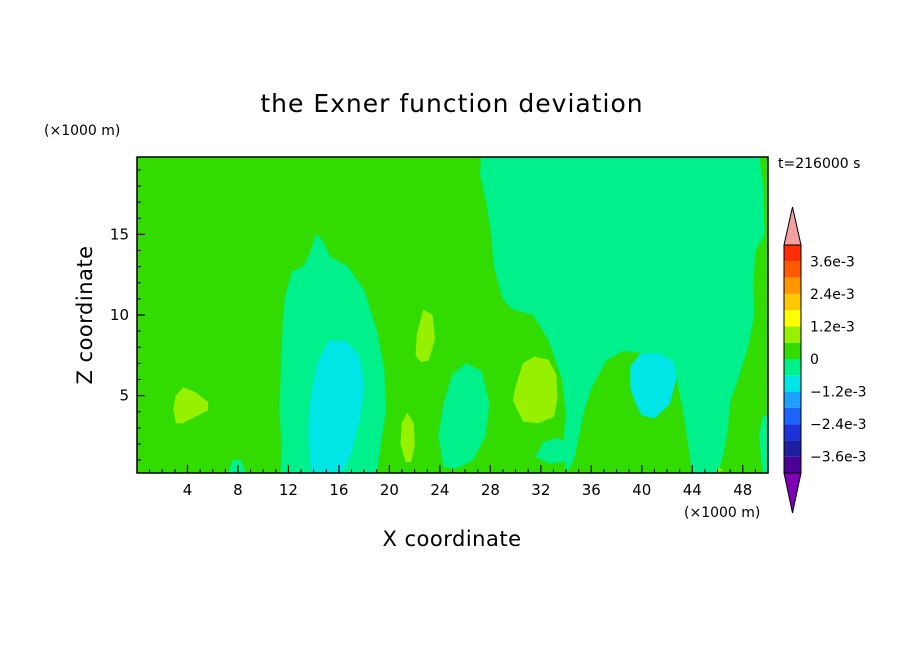 Image resolution: width=904 pixels, height=654 pixels. Describe the element at coordinates (82, 131) in the screenshot. I see `y-unit-label: (×1000 m)` at that location.